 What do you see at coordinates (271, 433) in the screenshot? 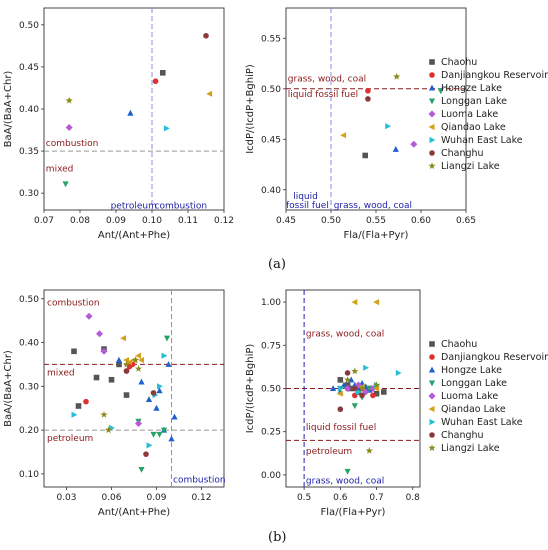
I see `y-tick-label: 0.25` at bounding box center [271, 433].